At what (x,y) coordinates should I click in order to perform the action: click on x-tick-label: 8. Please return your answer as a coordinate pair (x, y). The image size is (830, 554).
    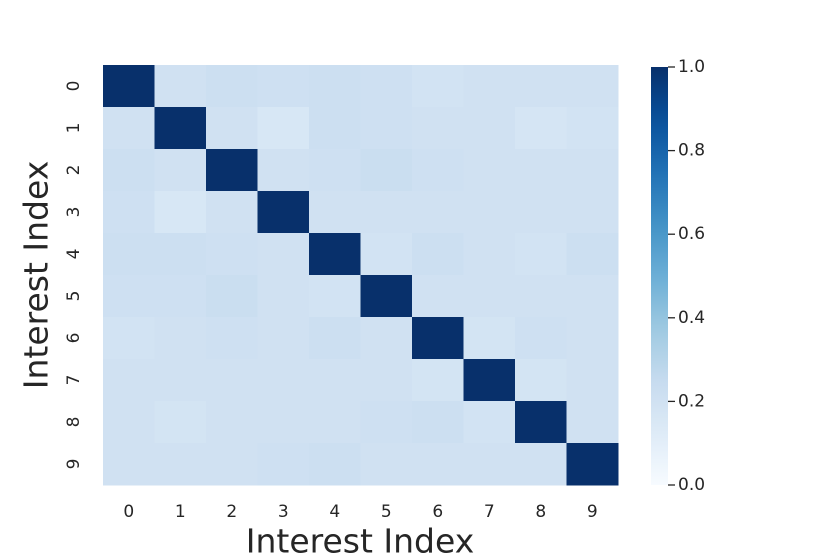
    Looking at the image, I should click on (540, 512).